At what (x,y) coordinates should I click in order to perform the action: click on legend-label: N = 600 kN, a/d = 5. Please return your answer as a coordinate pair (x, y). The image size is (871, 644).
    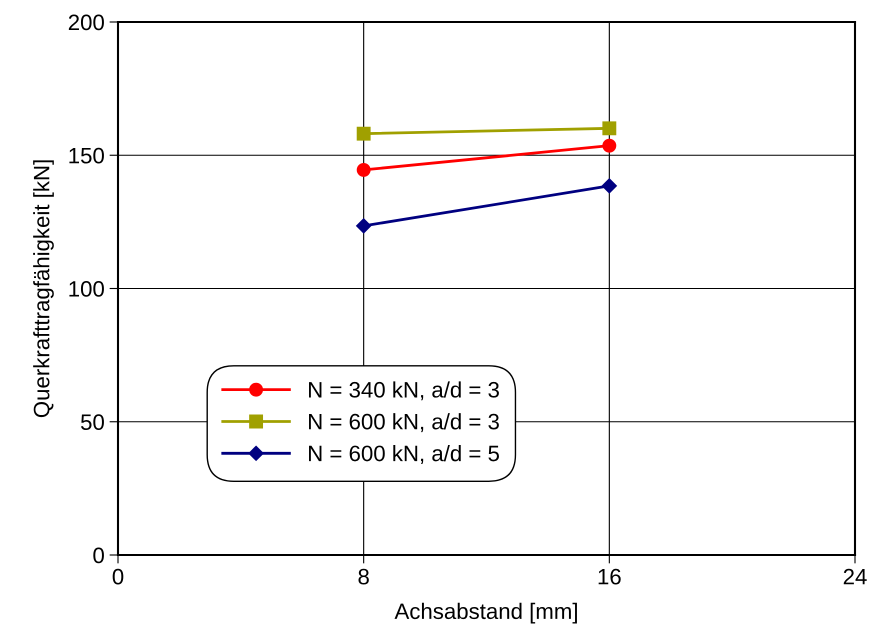
    Looking at the image, I should click on (404, 454).